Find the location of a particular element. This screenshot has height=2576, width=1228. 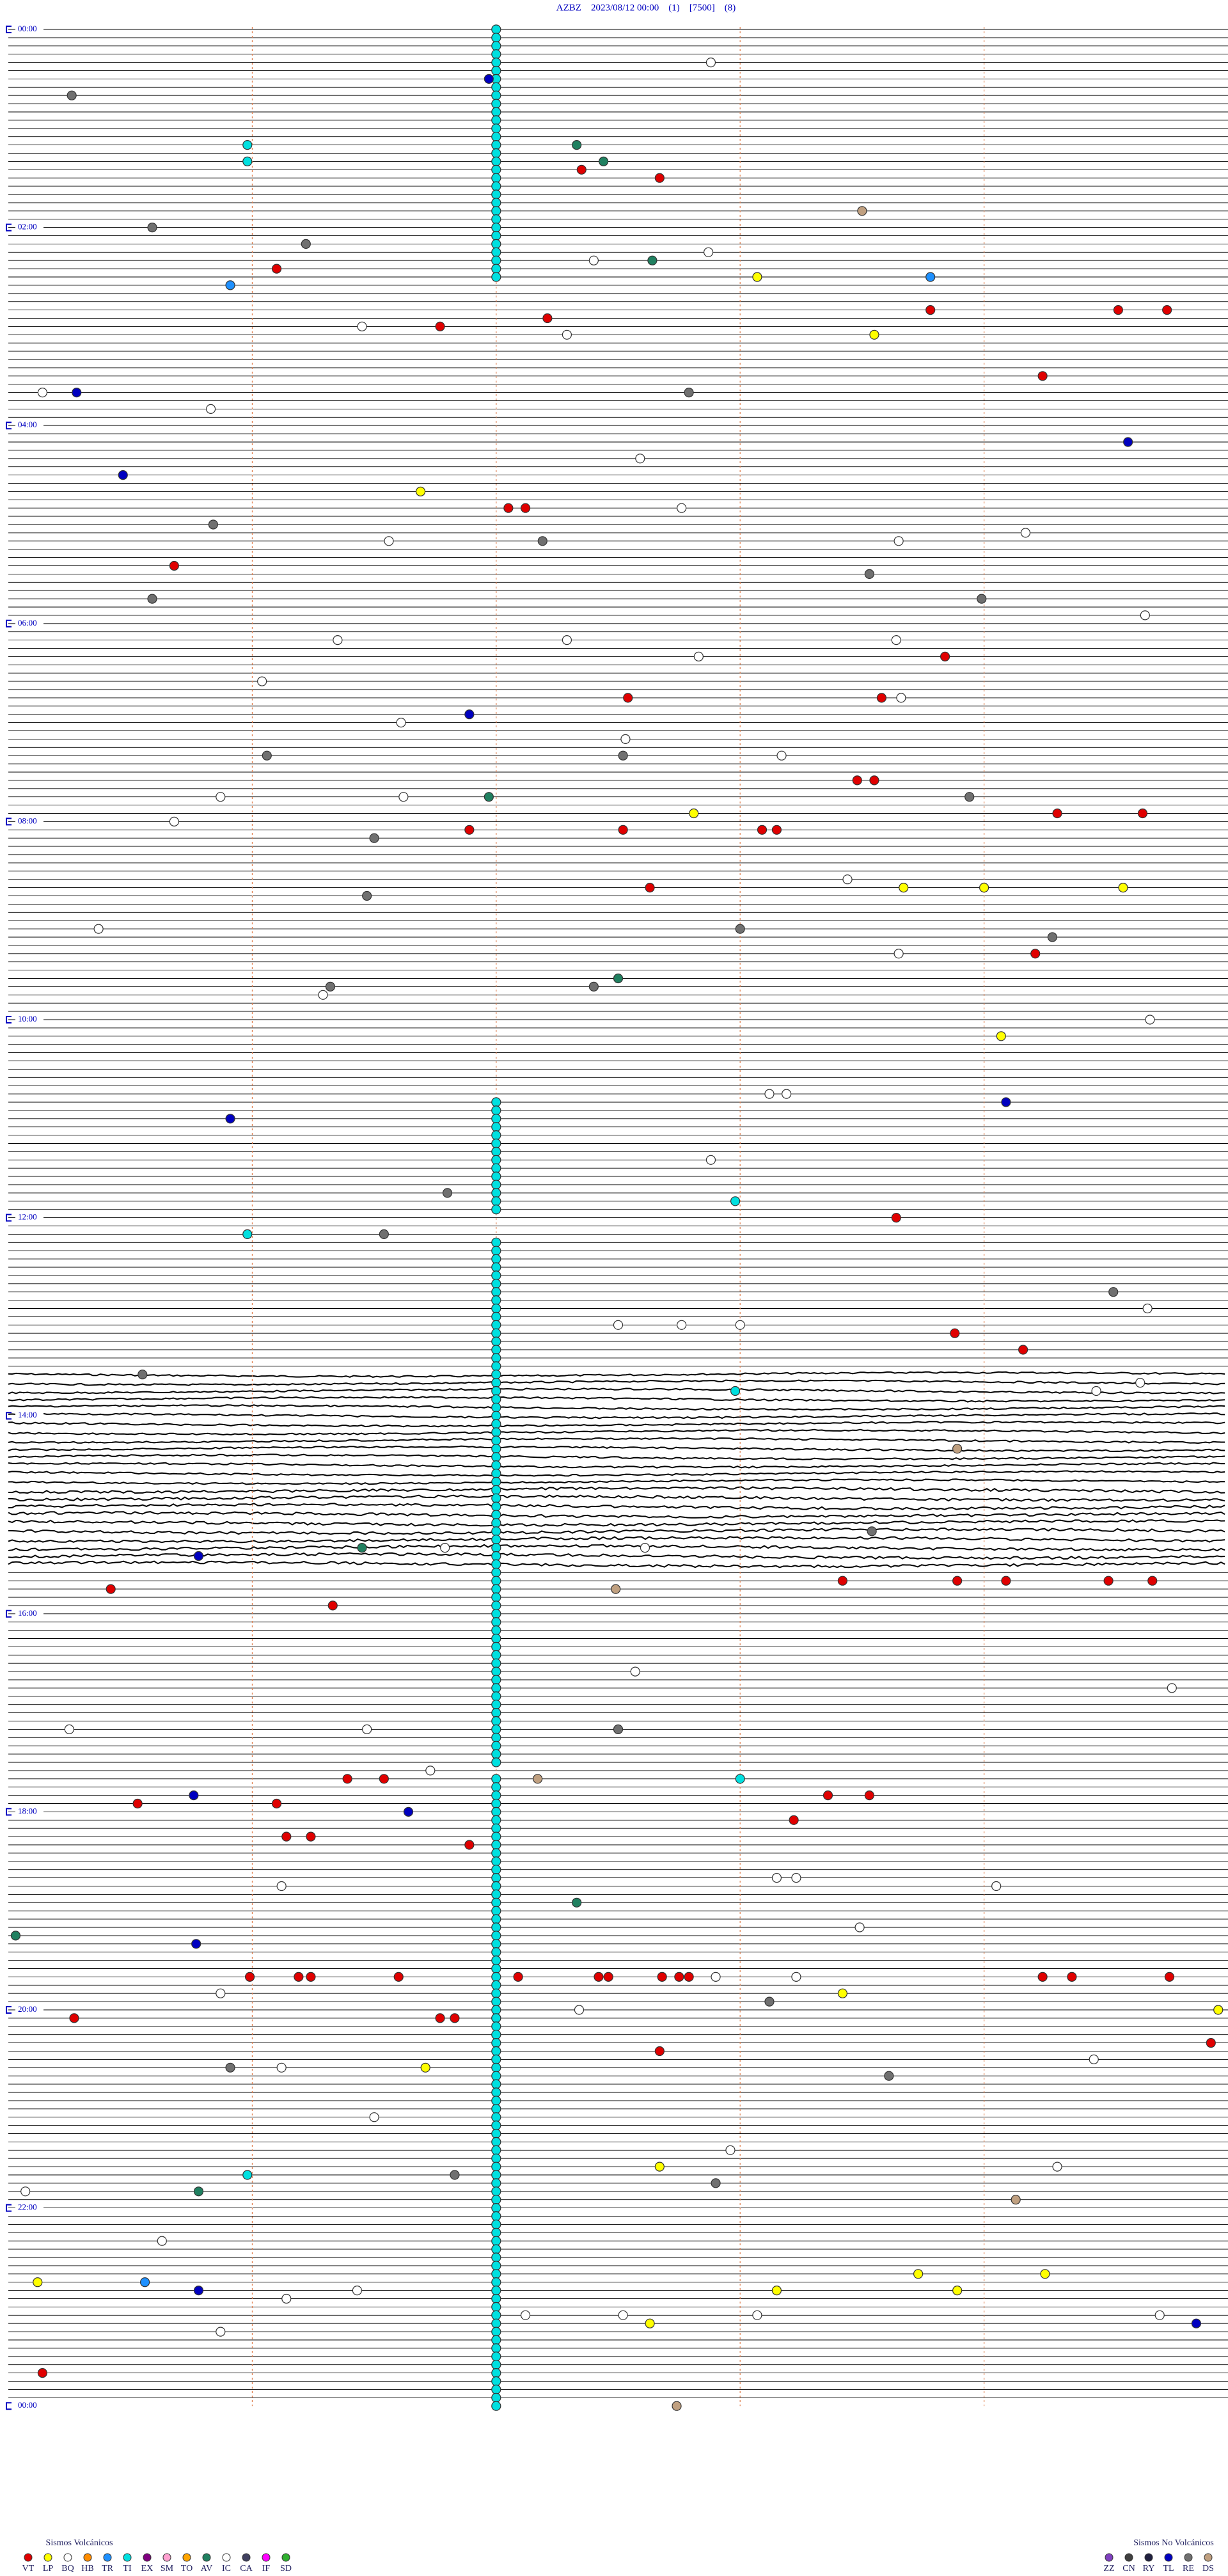

legend-code: CN is located at coordinates (1128, 2568).